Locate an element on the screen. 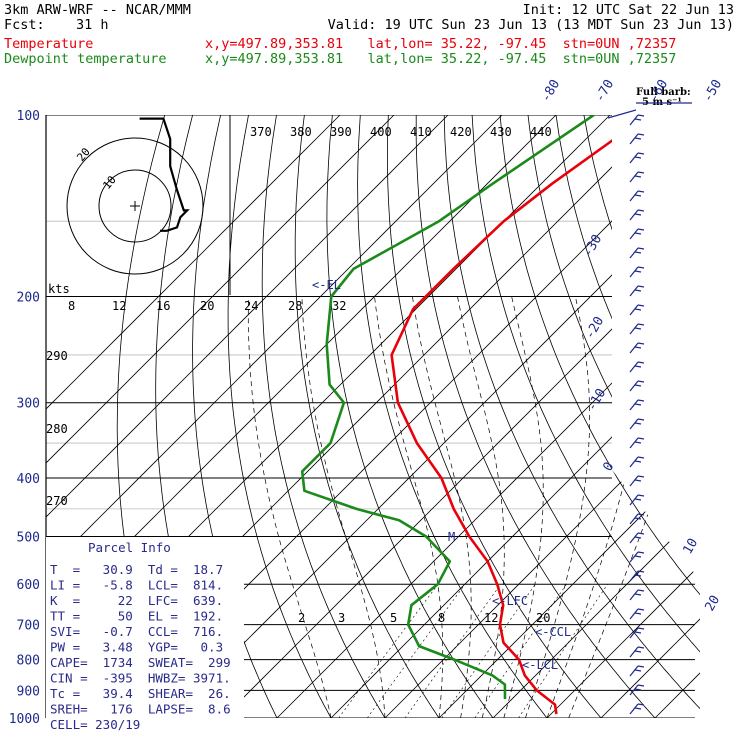  mixing-ratio-label: 3 is located at coordinates (341, 618).